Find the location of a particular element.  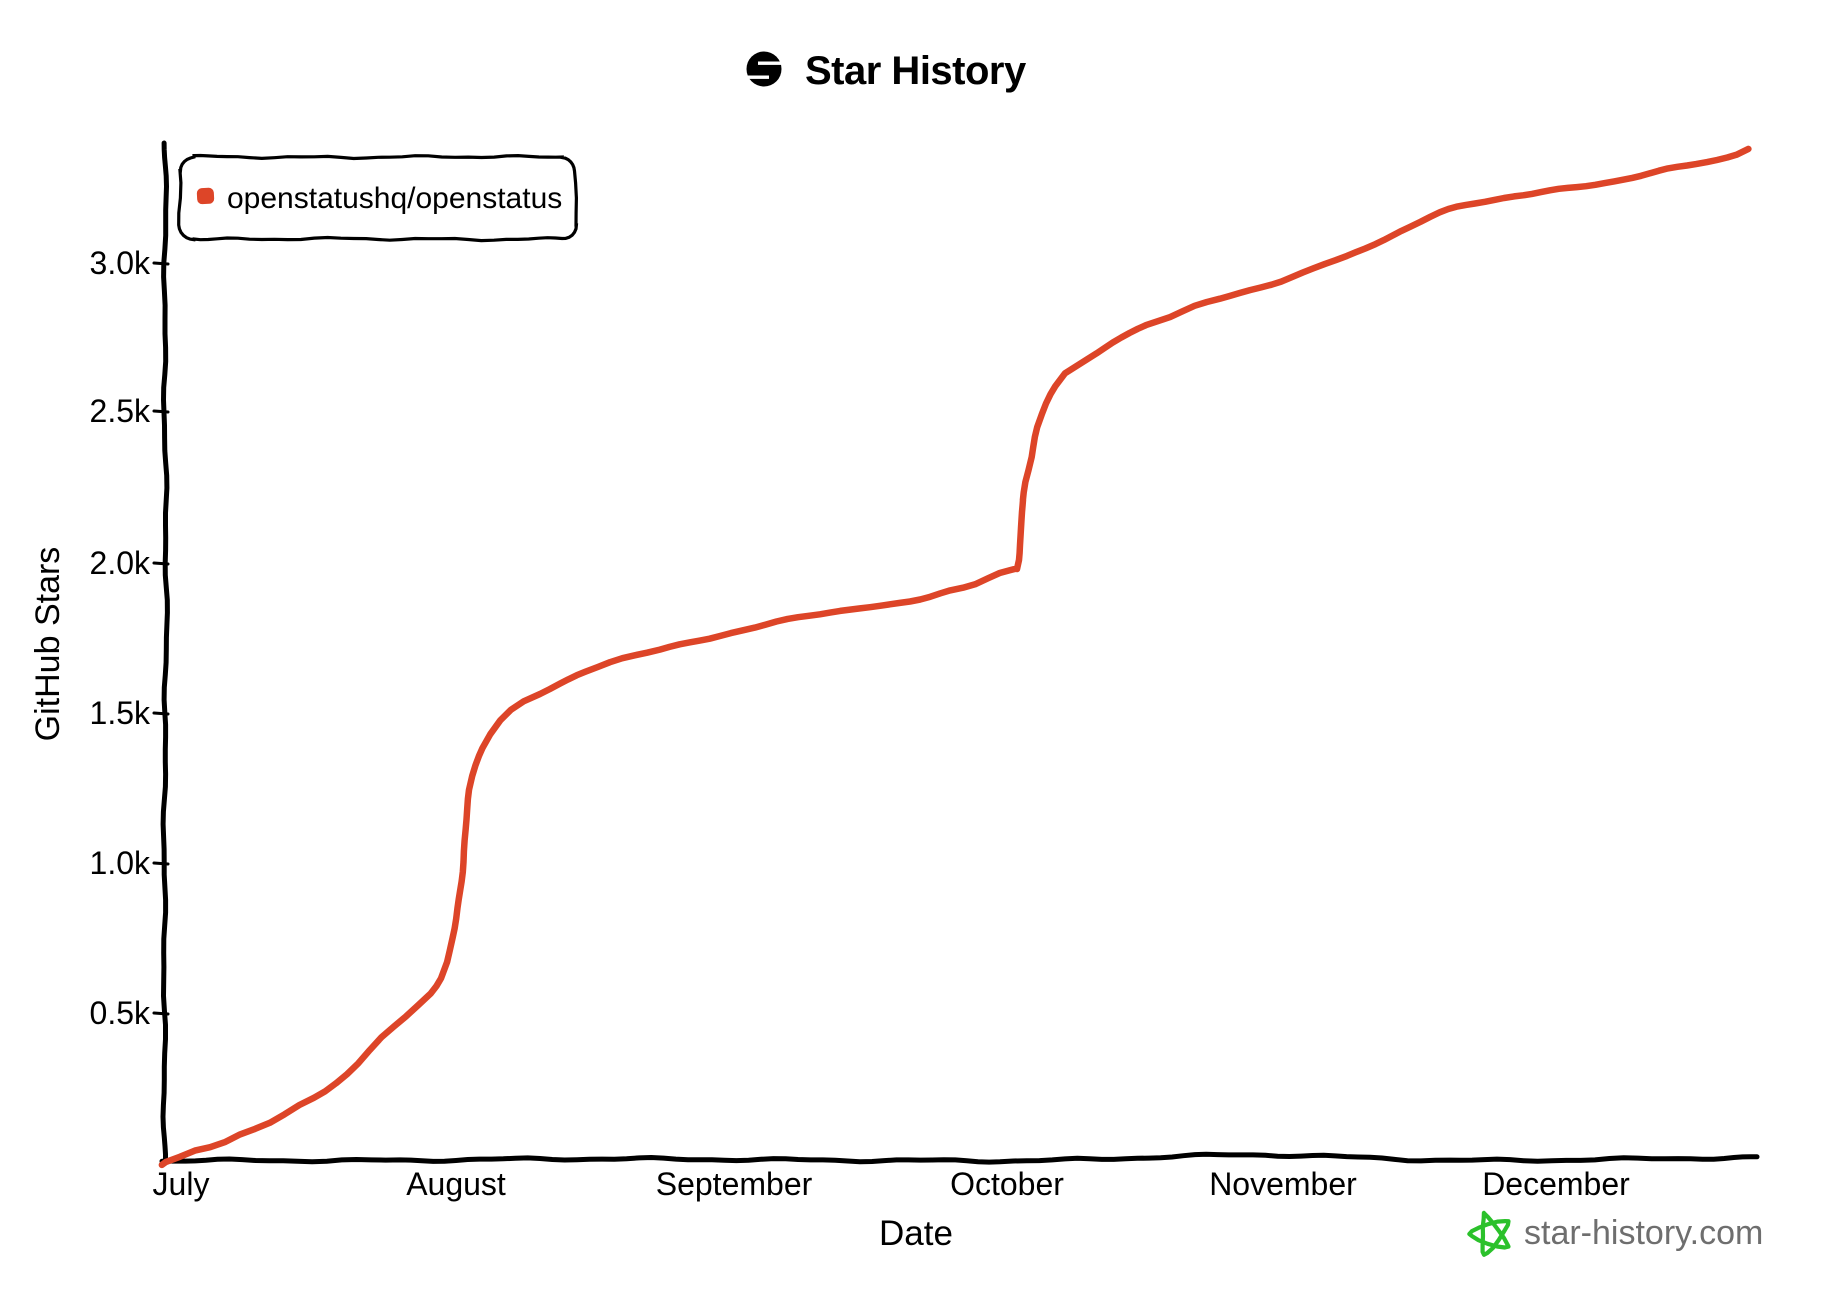

svg-text: 1.5k is located at coordinates (120, 713).